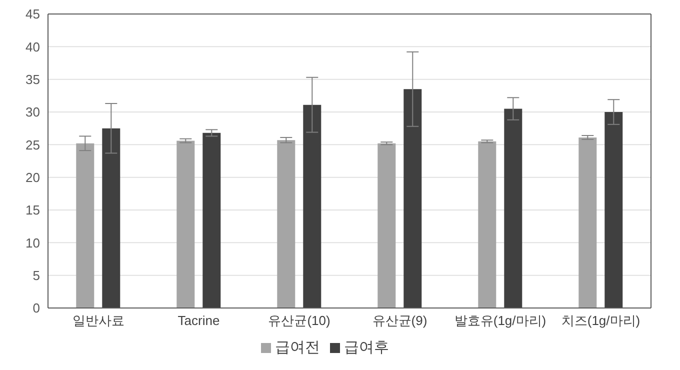  Describe the element at coordinates (33, 144) in the screenshot. I see `y-tick-label: 25` at that location.